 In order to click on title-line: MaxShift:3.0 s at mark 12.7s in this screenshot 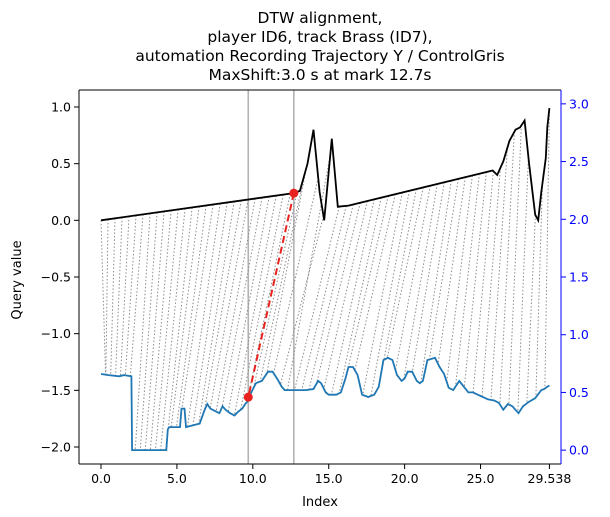, I will do `click(319, 75)`.